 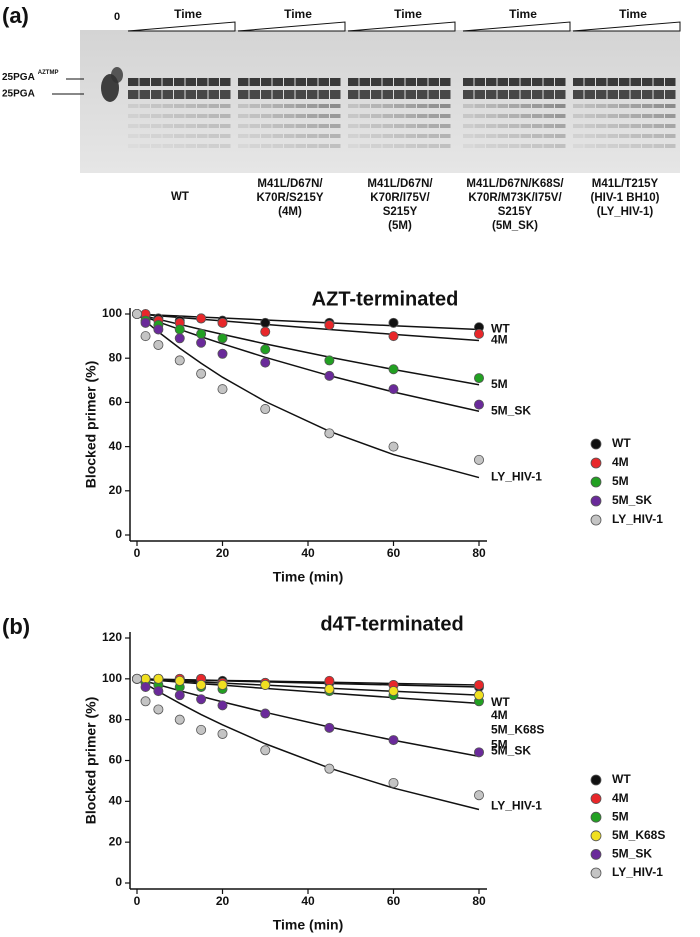 I want to click on x-tick-label: 20, so click(x=223, y=553).